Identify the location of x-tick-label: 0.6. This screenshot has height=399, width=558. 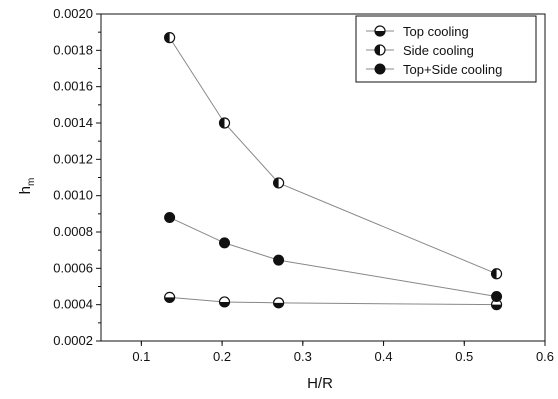
(545, 356).